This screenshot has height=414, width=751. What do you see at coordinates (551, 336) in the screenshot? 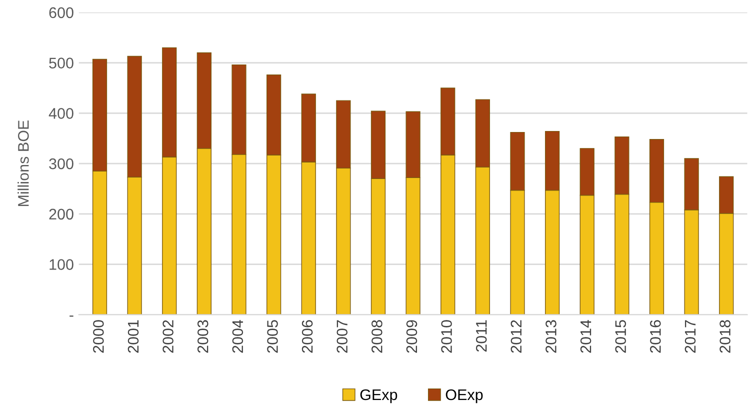
I see `x-tick-label: 2013` at bounding box center [551, 336].